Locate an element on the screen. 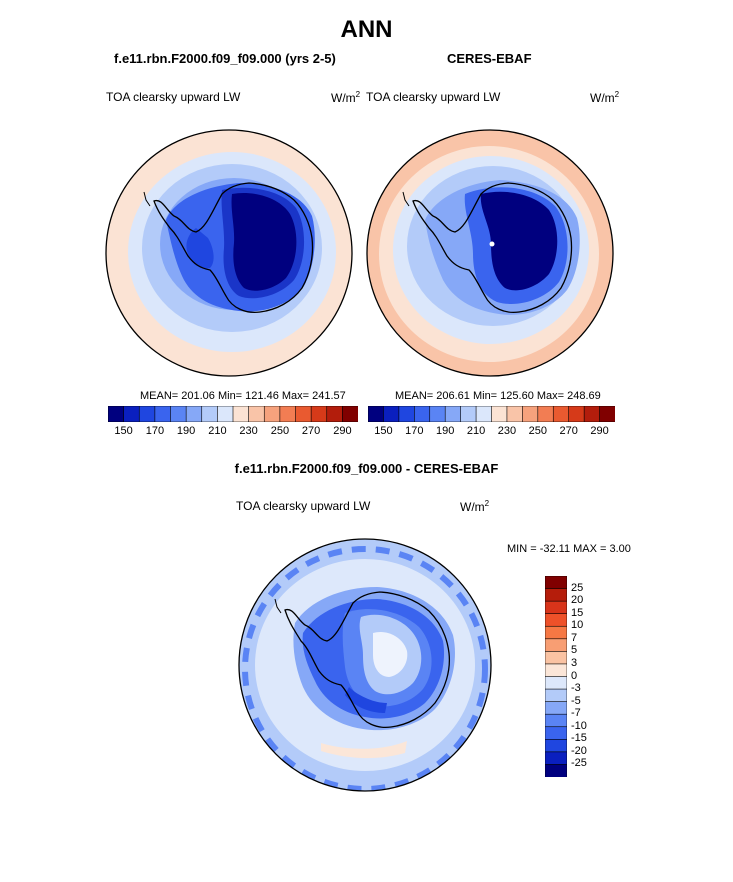  right-colorbar-ticks: 150 170 190 210 230 250 270 290 is located at coordinates (491, 432).